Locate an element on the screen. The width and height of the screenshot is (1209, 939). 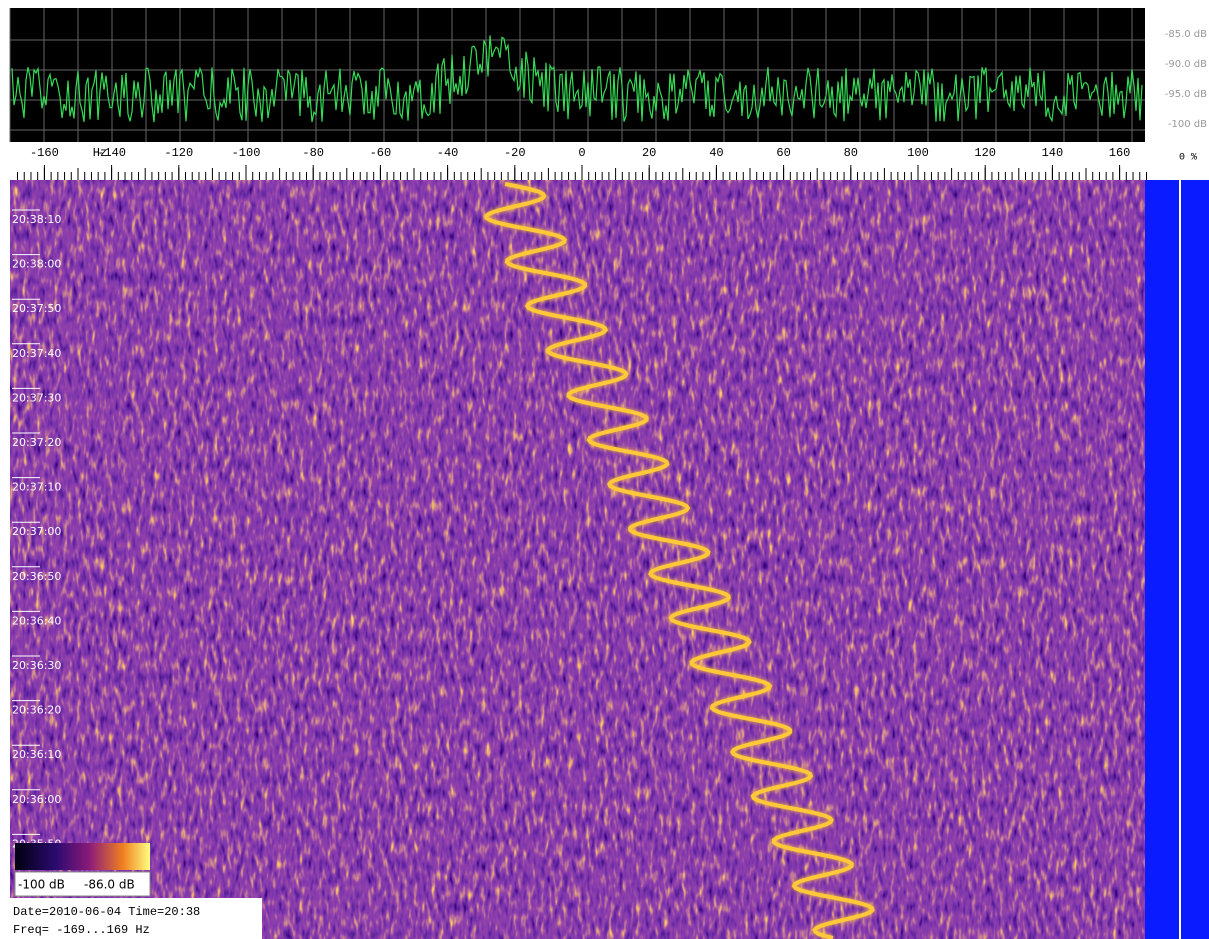
legend-max: -86.0 dB is located at coordinates (109, 885).